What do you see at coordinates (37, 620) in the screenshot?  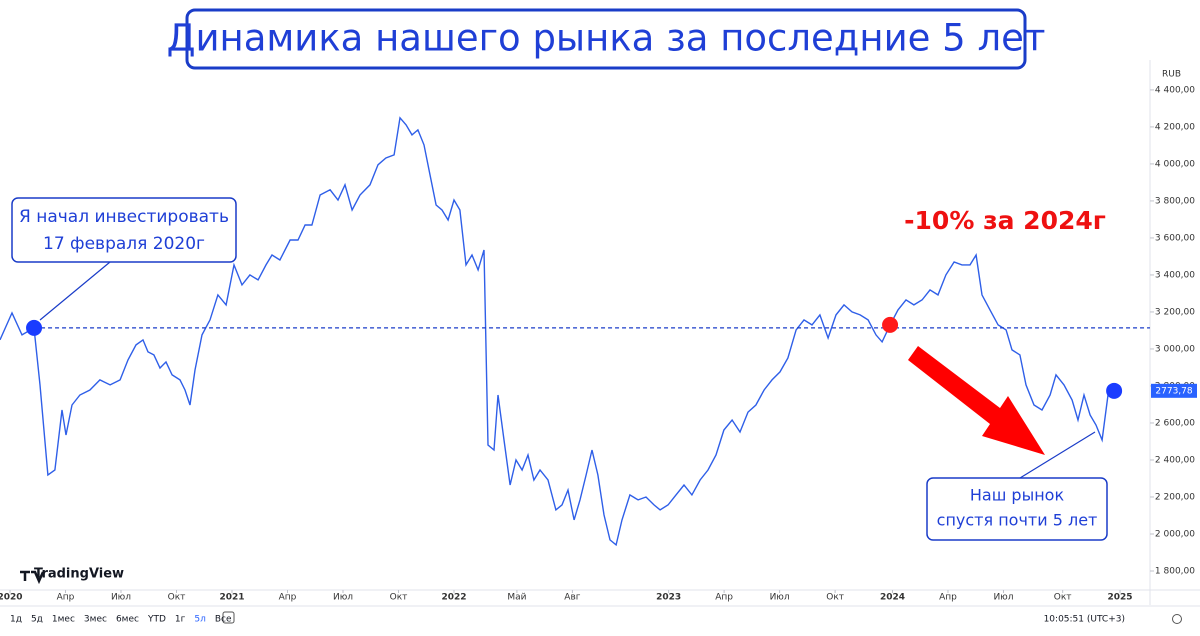 I see `period-button: 5д` at bounding box center [37, 620].